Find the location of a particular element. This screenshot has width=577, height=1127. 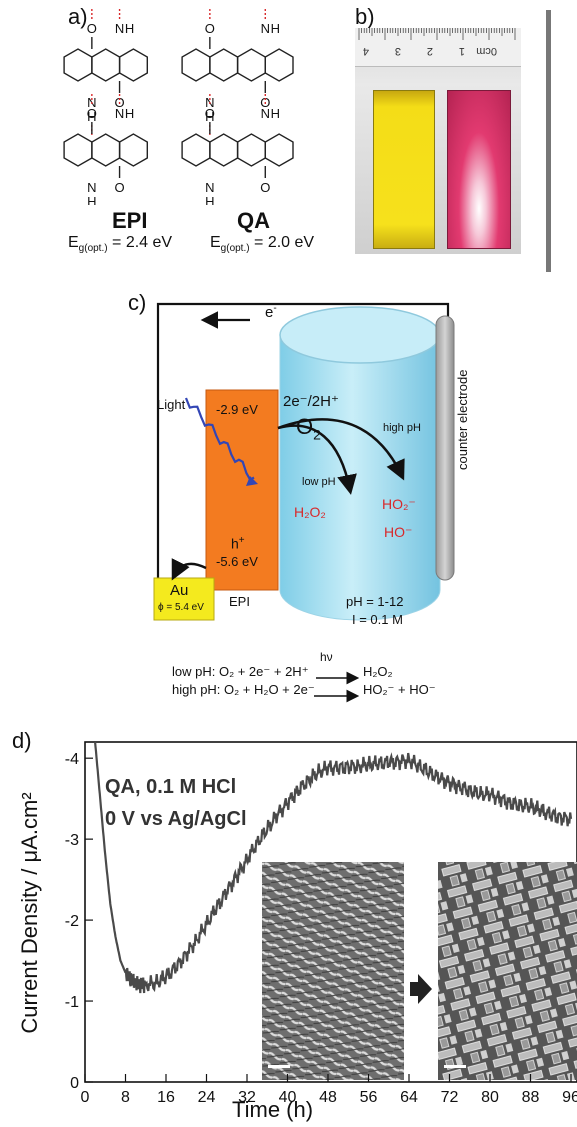

ruler-label: 0cm is located at coordinates (486, 51).